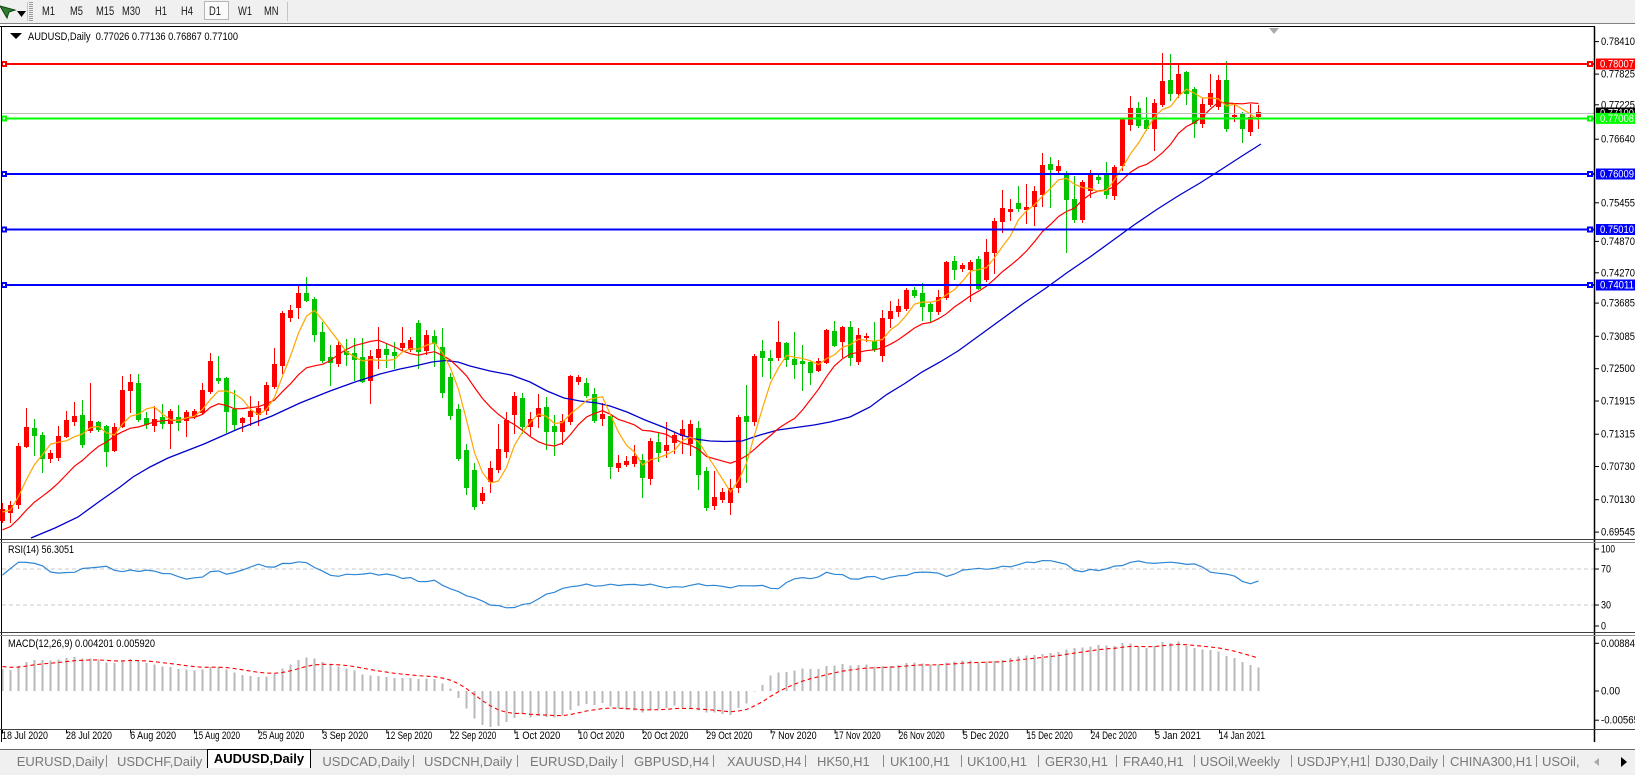 The image size is (1635, 775). I want to click on svg-text: 0, so click(1603, 627).